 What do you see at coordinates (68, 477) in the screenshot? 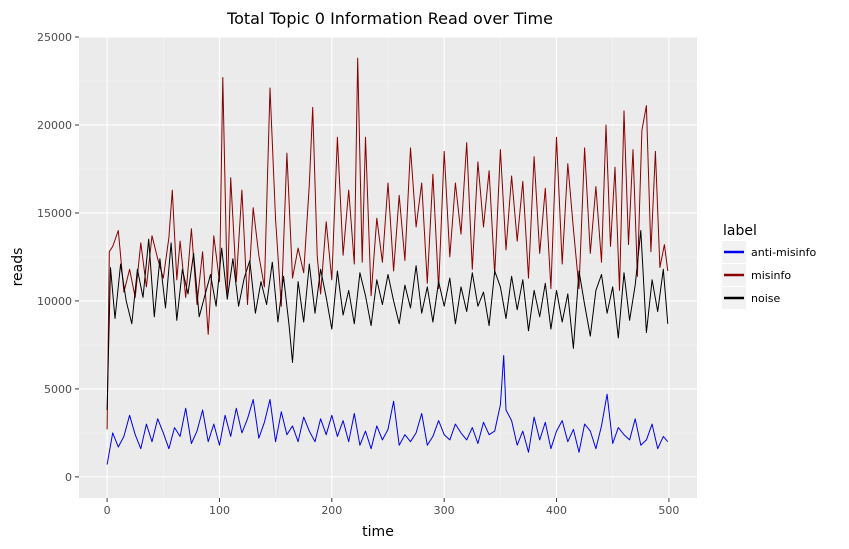
I see `y-tick-label: 0` at bounding box center [68, 477].